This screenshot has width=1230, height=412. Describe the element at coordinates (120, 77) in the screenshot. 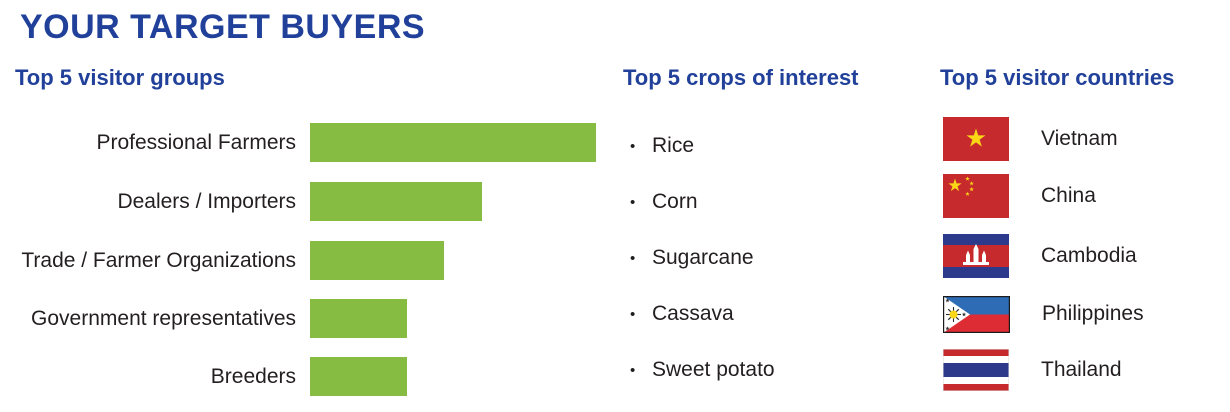

I see `visitor-groups-heading: Top 5 visitor groups` at that location.